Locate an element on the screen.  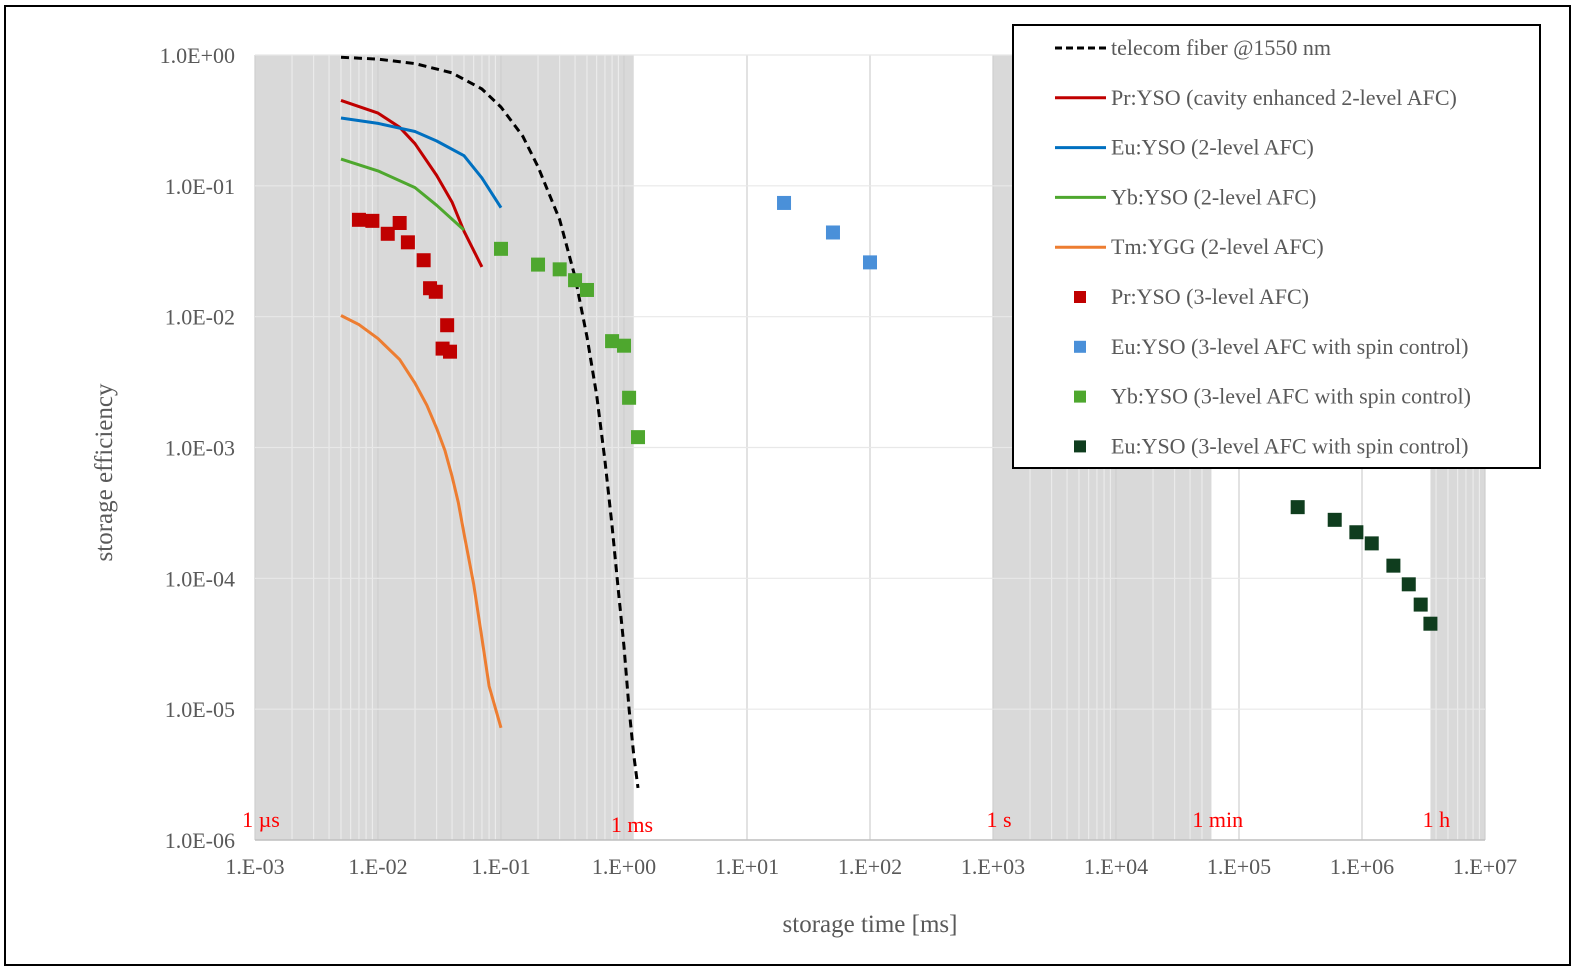
y-tick-label: 1.0E+00 is located at coordinates (197, 55).